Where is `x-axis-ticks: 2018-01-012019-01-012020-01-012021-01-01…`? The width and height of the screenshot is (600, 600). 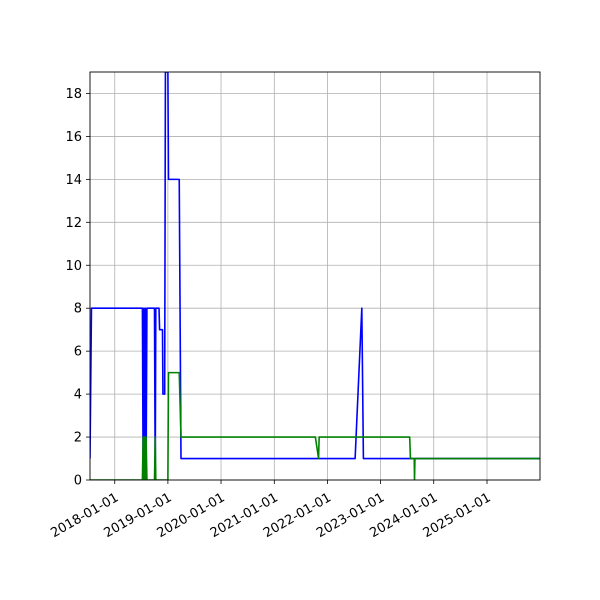
x-axis-ticks: 2018-01-012019-01-012020-01-012021-01-01… is located at coordinates (271, 510).